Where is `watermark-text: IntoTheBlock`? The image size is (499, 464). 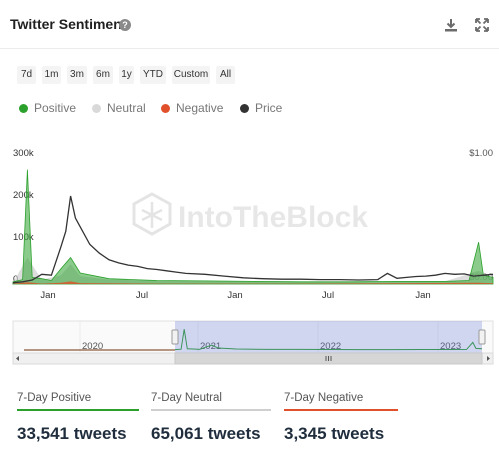
watermark-text: IntoTheBlock is located at coordinates (273, 217).